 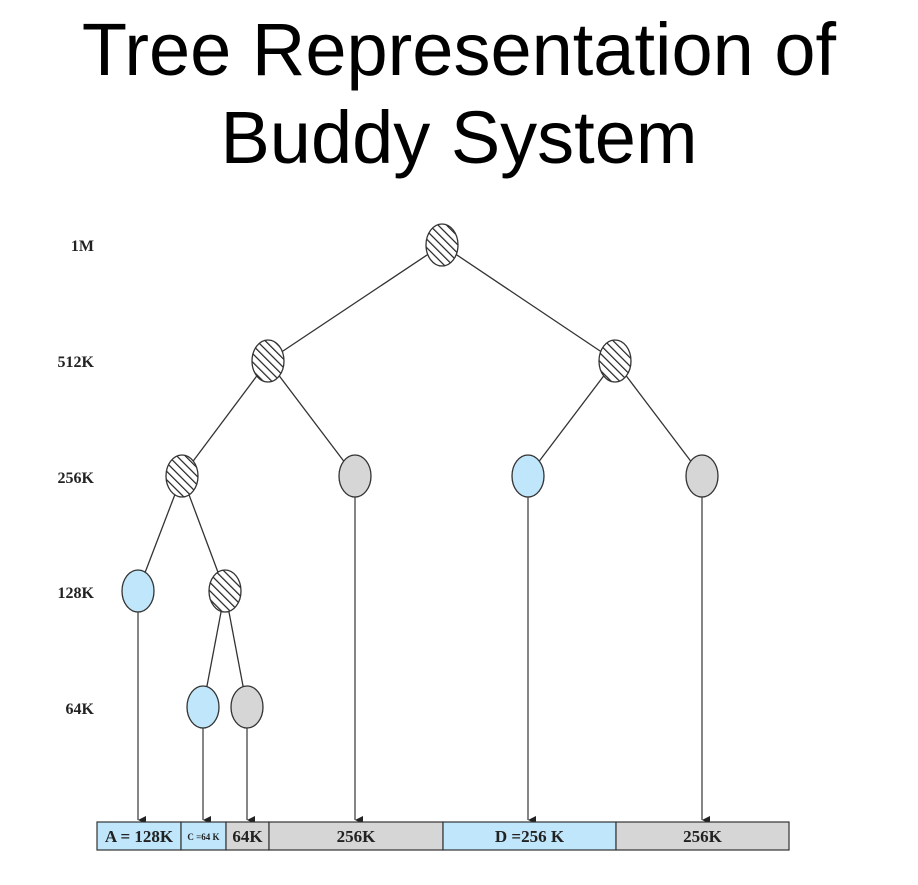 What do you see at coordinates (442, 245) in the screenshot?
I see `node-root-1m` at bounding box center [442, 245].